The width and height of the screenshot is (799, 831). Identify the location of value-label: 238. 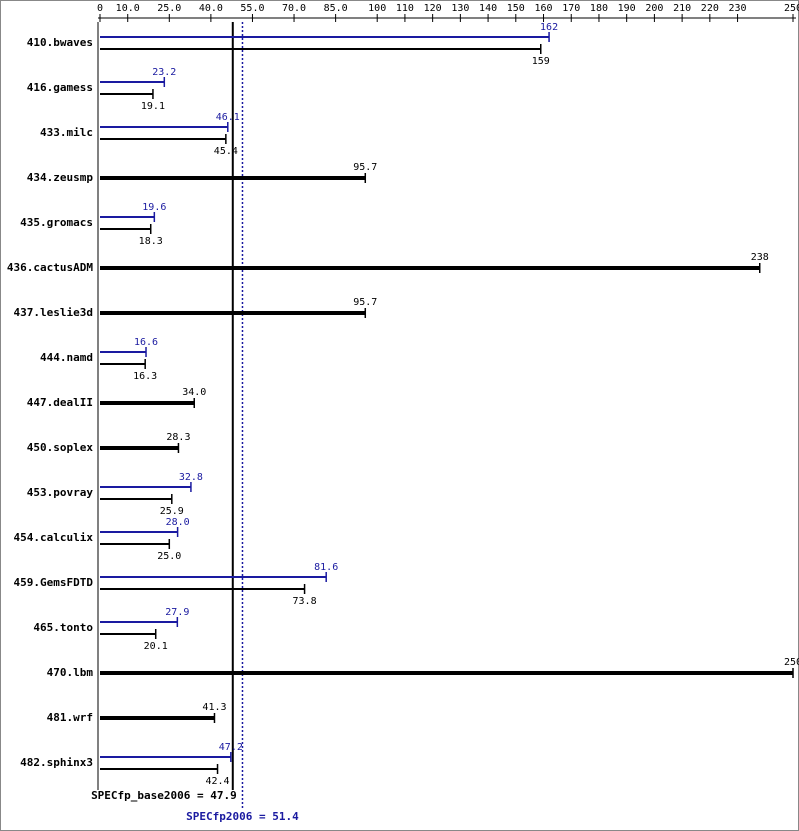
(760, 257).